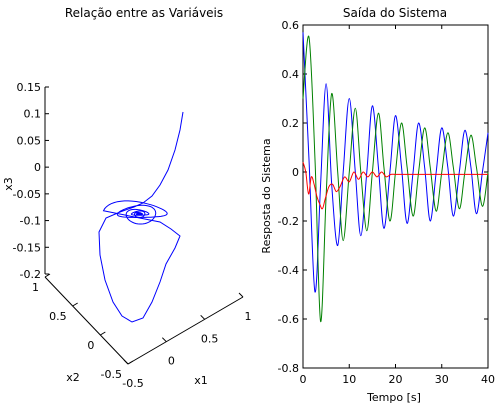  What do you see at coordinates (86, 320) in the screenshot?
I see `x2-axis-line` at bounding box center [86, 320].